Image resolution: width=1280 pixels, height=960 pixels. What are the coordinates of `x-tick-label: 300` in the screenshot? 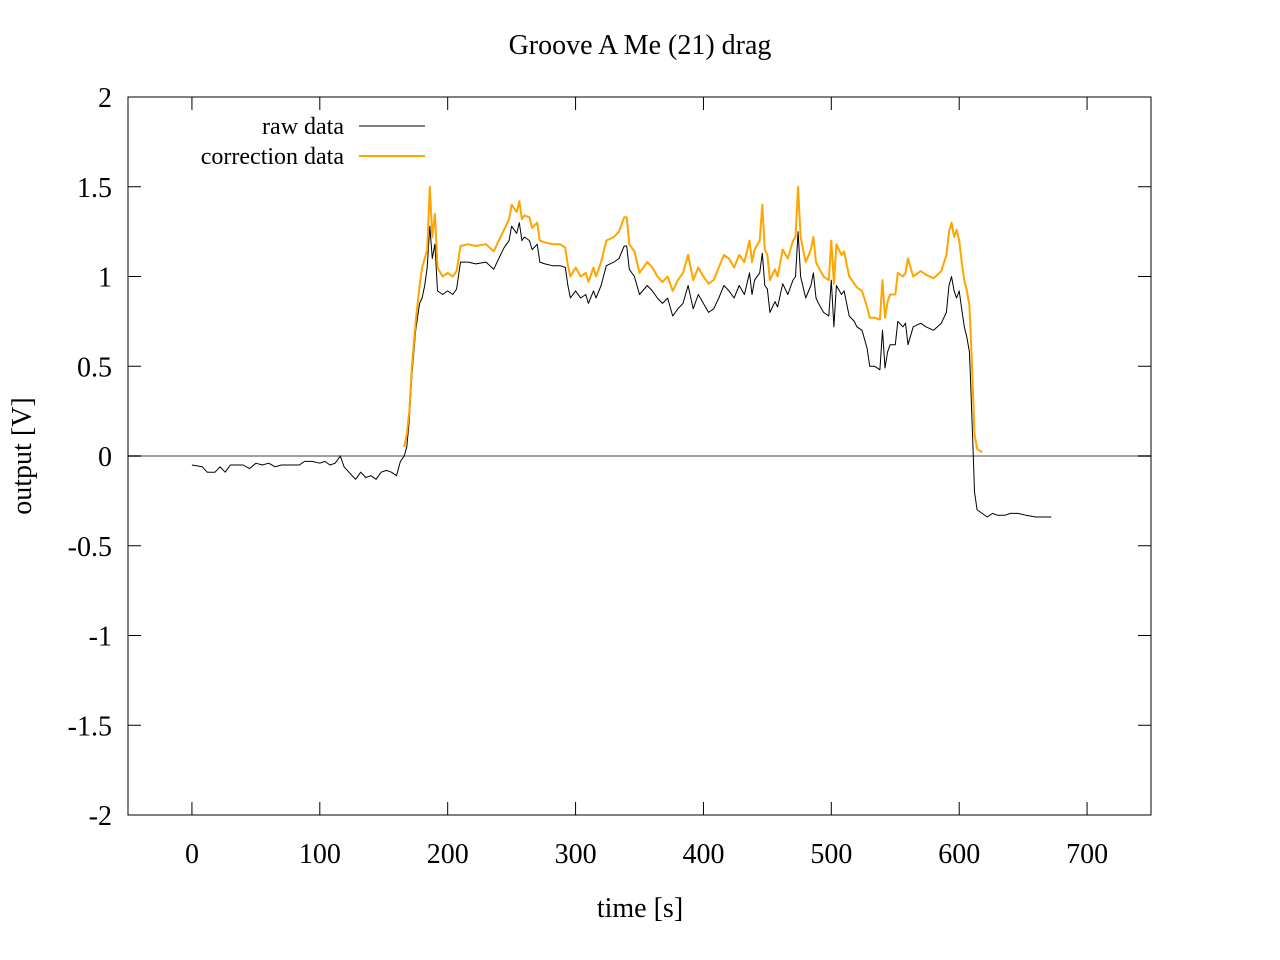 It's located at (576, 854).